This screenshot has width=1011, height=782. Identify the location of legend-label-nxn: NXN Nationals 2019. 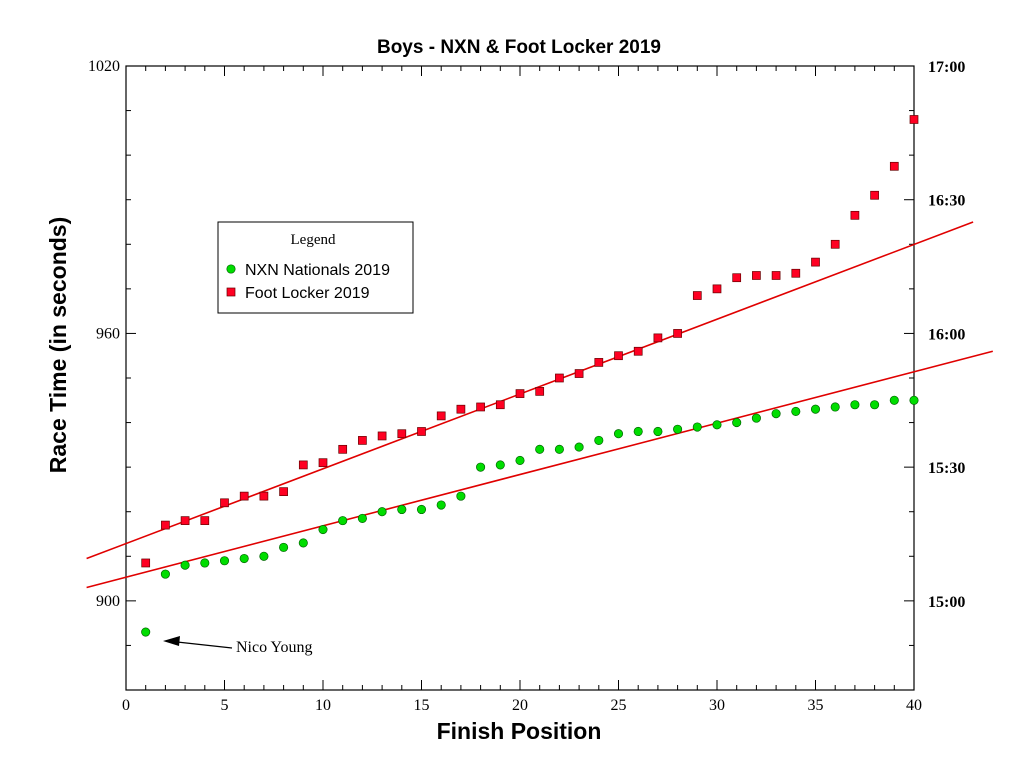
(317, 270).